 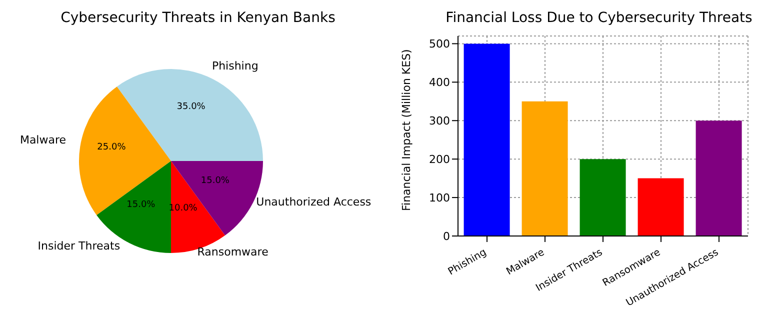 I want to click on y-tick-label: 300, so click(x=439, y=121).